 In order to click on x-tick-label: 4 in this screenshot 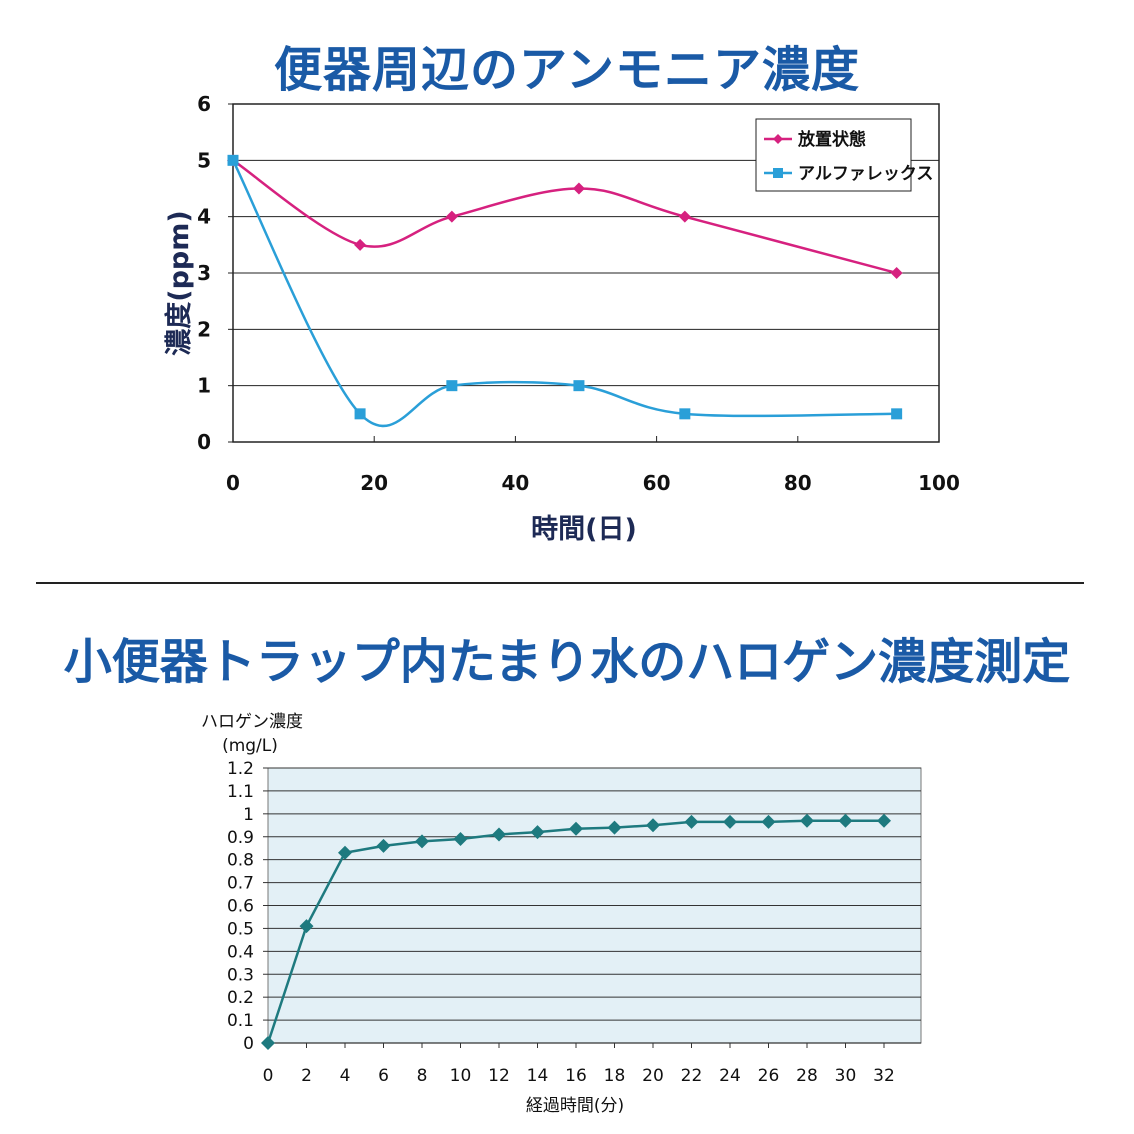, I will do `click(345, 1076)`.